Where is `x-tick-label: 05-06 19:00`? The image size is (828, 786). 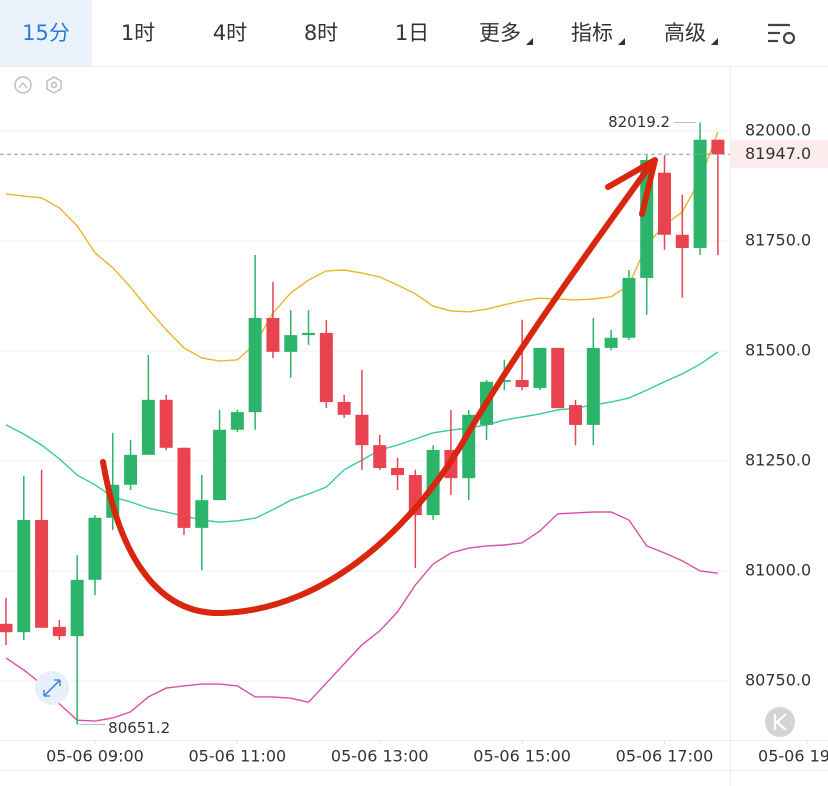
x-tick-label: 05-06 19:00 is located at coordinates (793, 756).